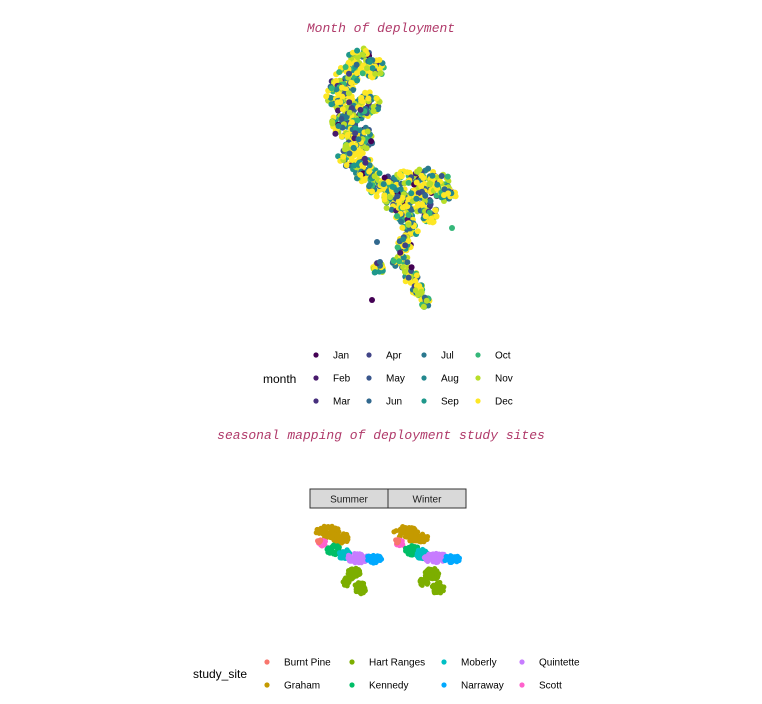 This screenshot has width=762, height=704. What do you see at coordinates (369, 378) in the screenshot?
I see `legend1-key-may` at bounding box center [369, 378].